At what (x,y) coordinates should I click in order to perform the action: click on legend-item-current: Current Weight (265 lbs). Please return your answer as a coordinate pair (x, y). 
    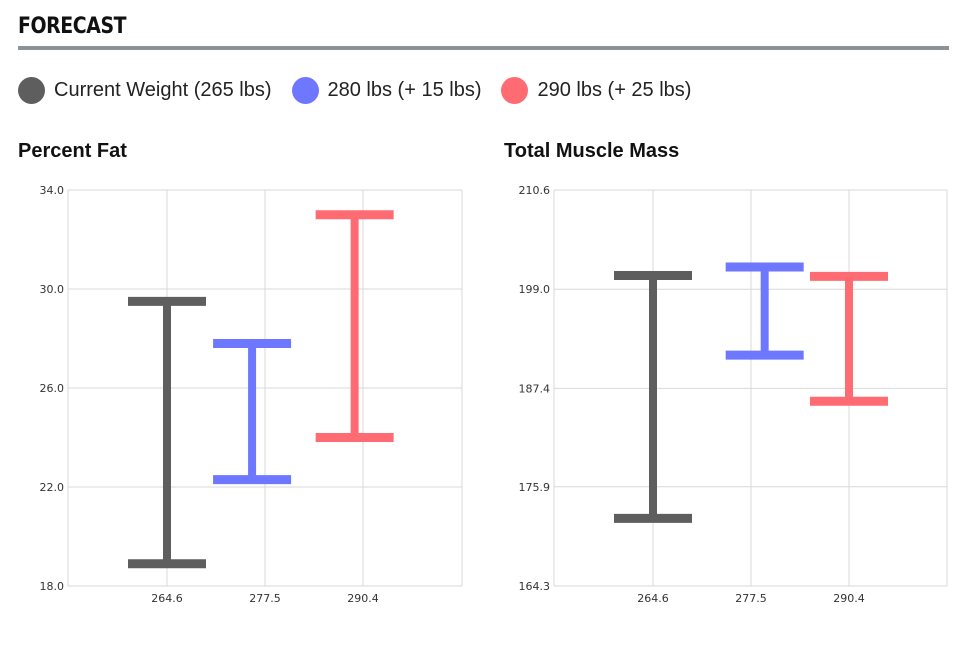
    Looking at the image, I should click on (145, 90).